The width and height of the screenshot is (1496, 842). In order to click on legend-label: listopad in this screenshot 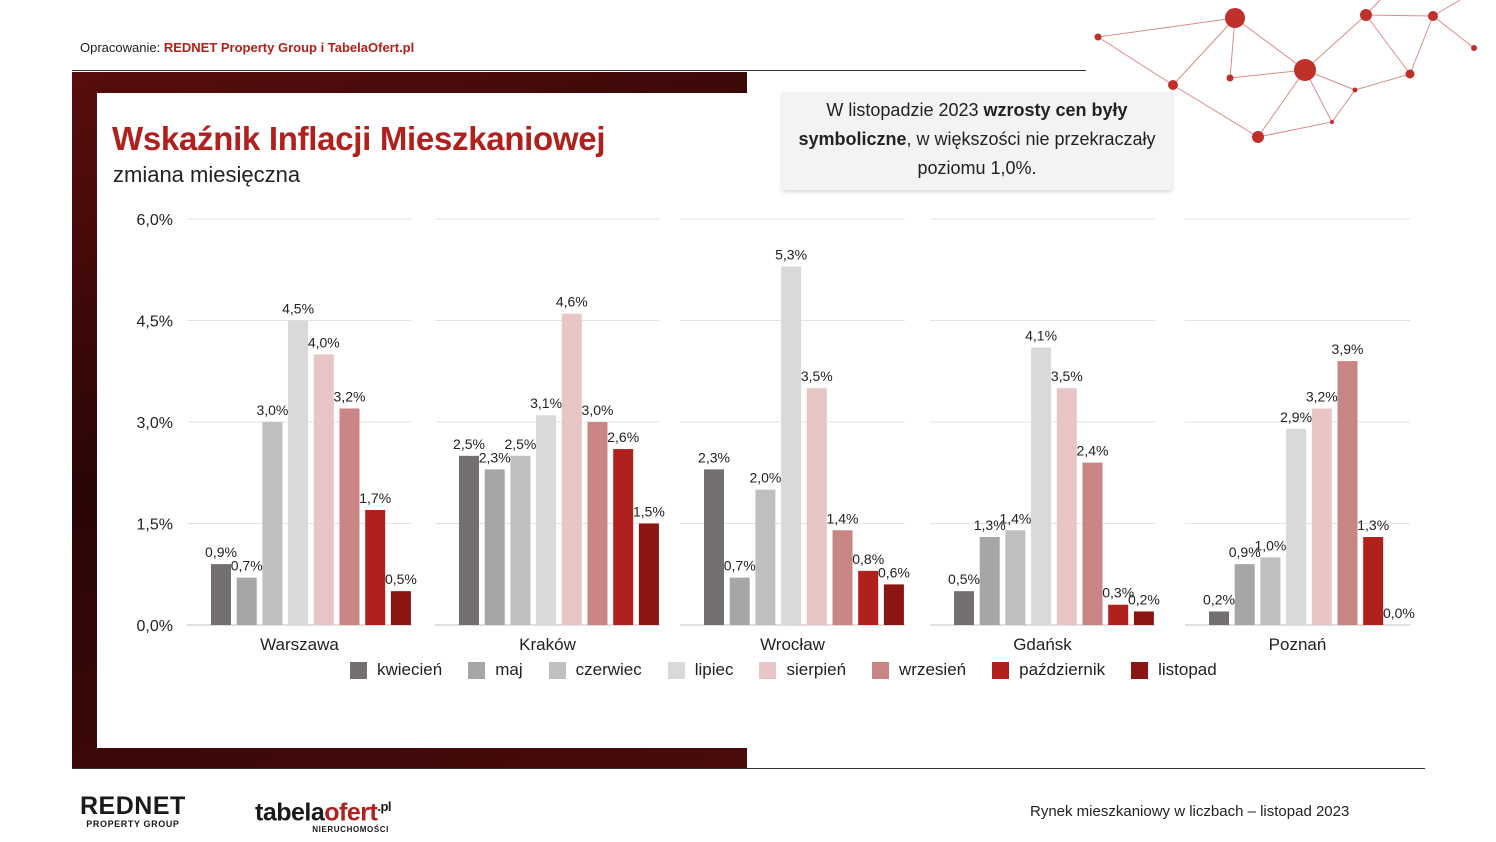, I will do `click(1187, 669)`.